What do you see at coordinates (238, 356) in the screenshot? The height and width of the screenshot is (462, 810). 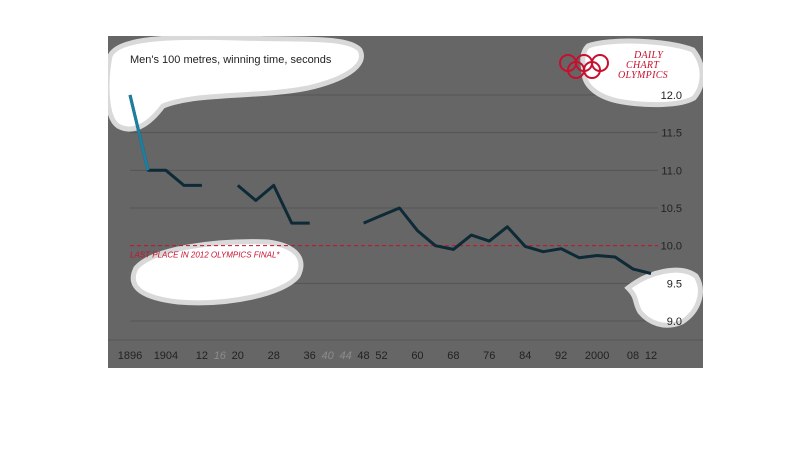 I see `x-tick-label: 20` at bounding box center [238, 356].